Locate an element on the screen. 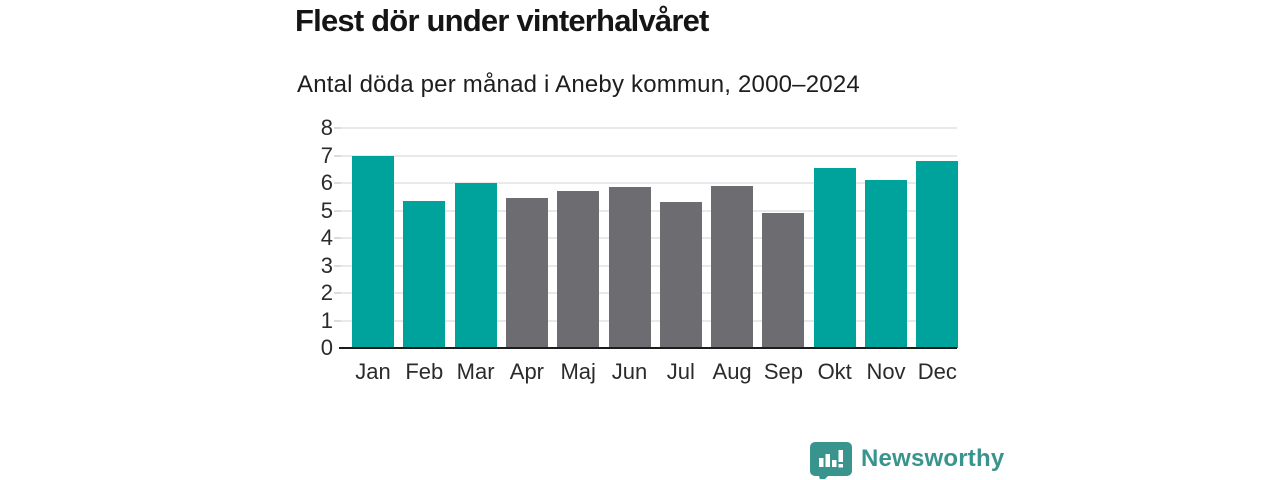 This screenshot has height=480, width=1280. x-tick-label: Sep is located at coordinates (783, 371).